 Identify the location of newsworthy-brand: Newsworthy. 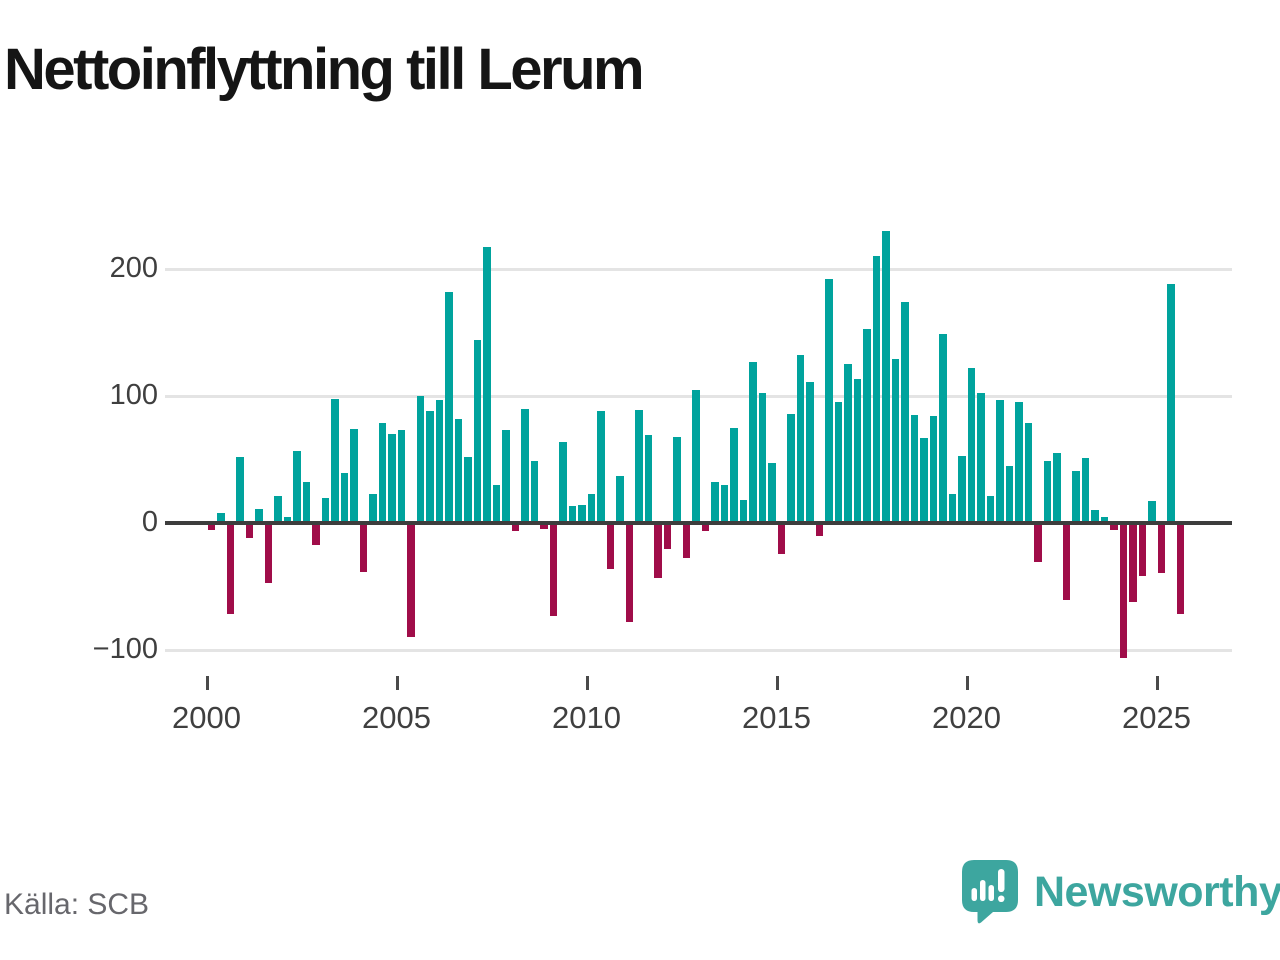
(1120, 891).